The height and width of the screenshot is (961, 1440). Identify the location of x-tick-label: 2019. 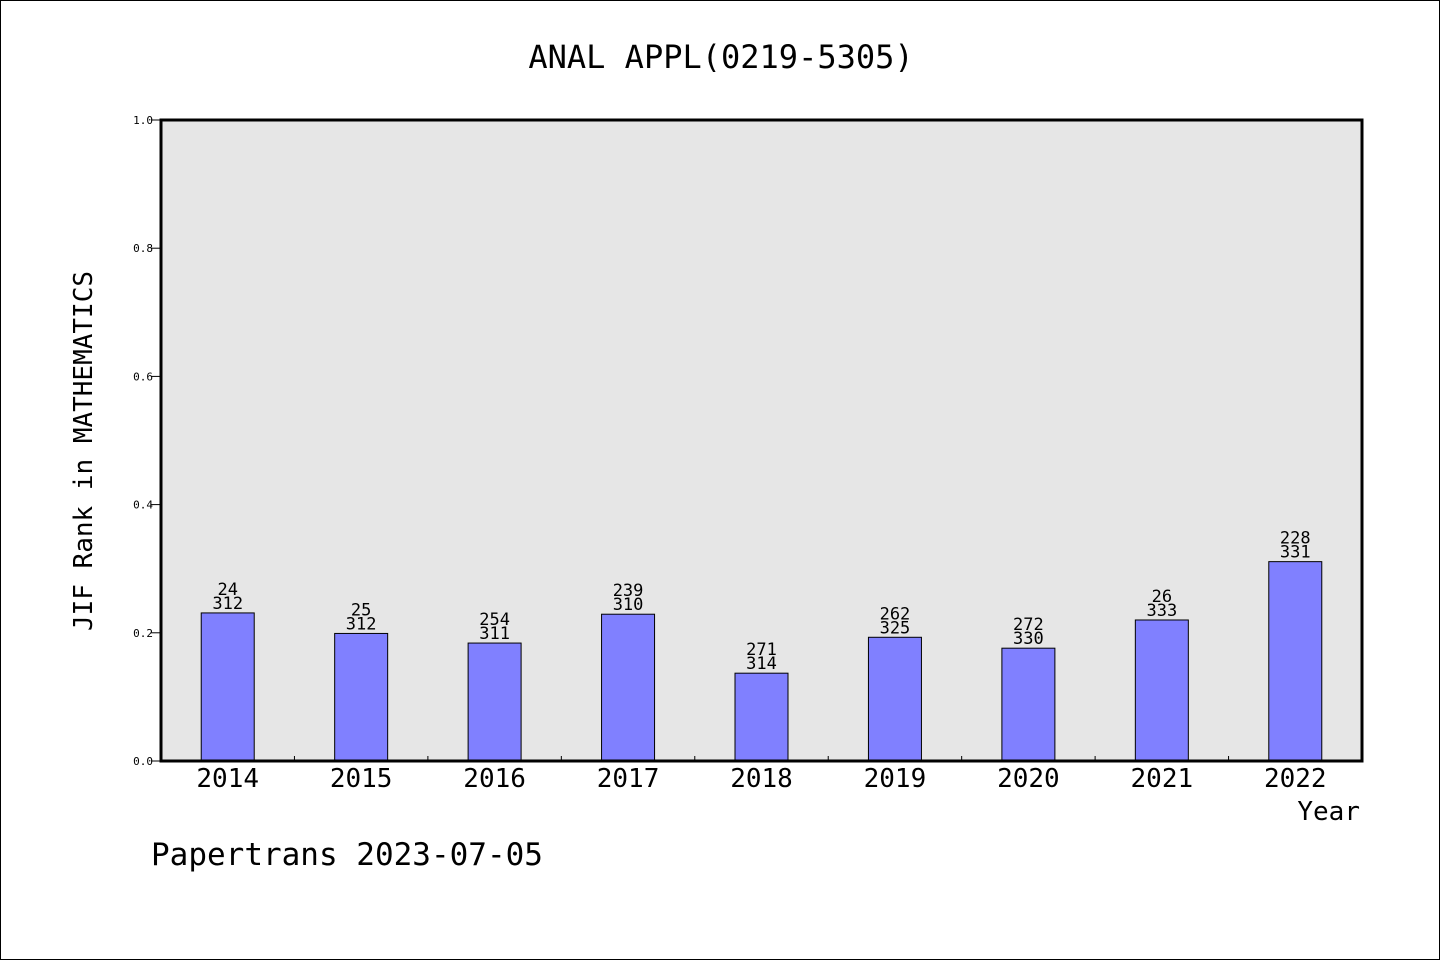
(895, 779).